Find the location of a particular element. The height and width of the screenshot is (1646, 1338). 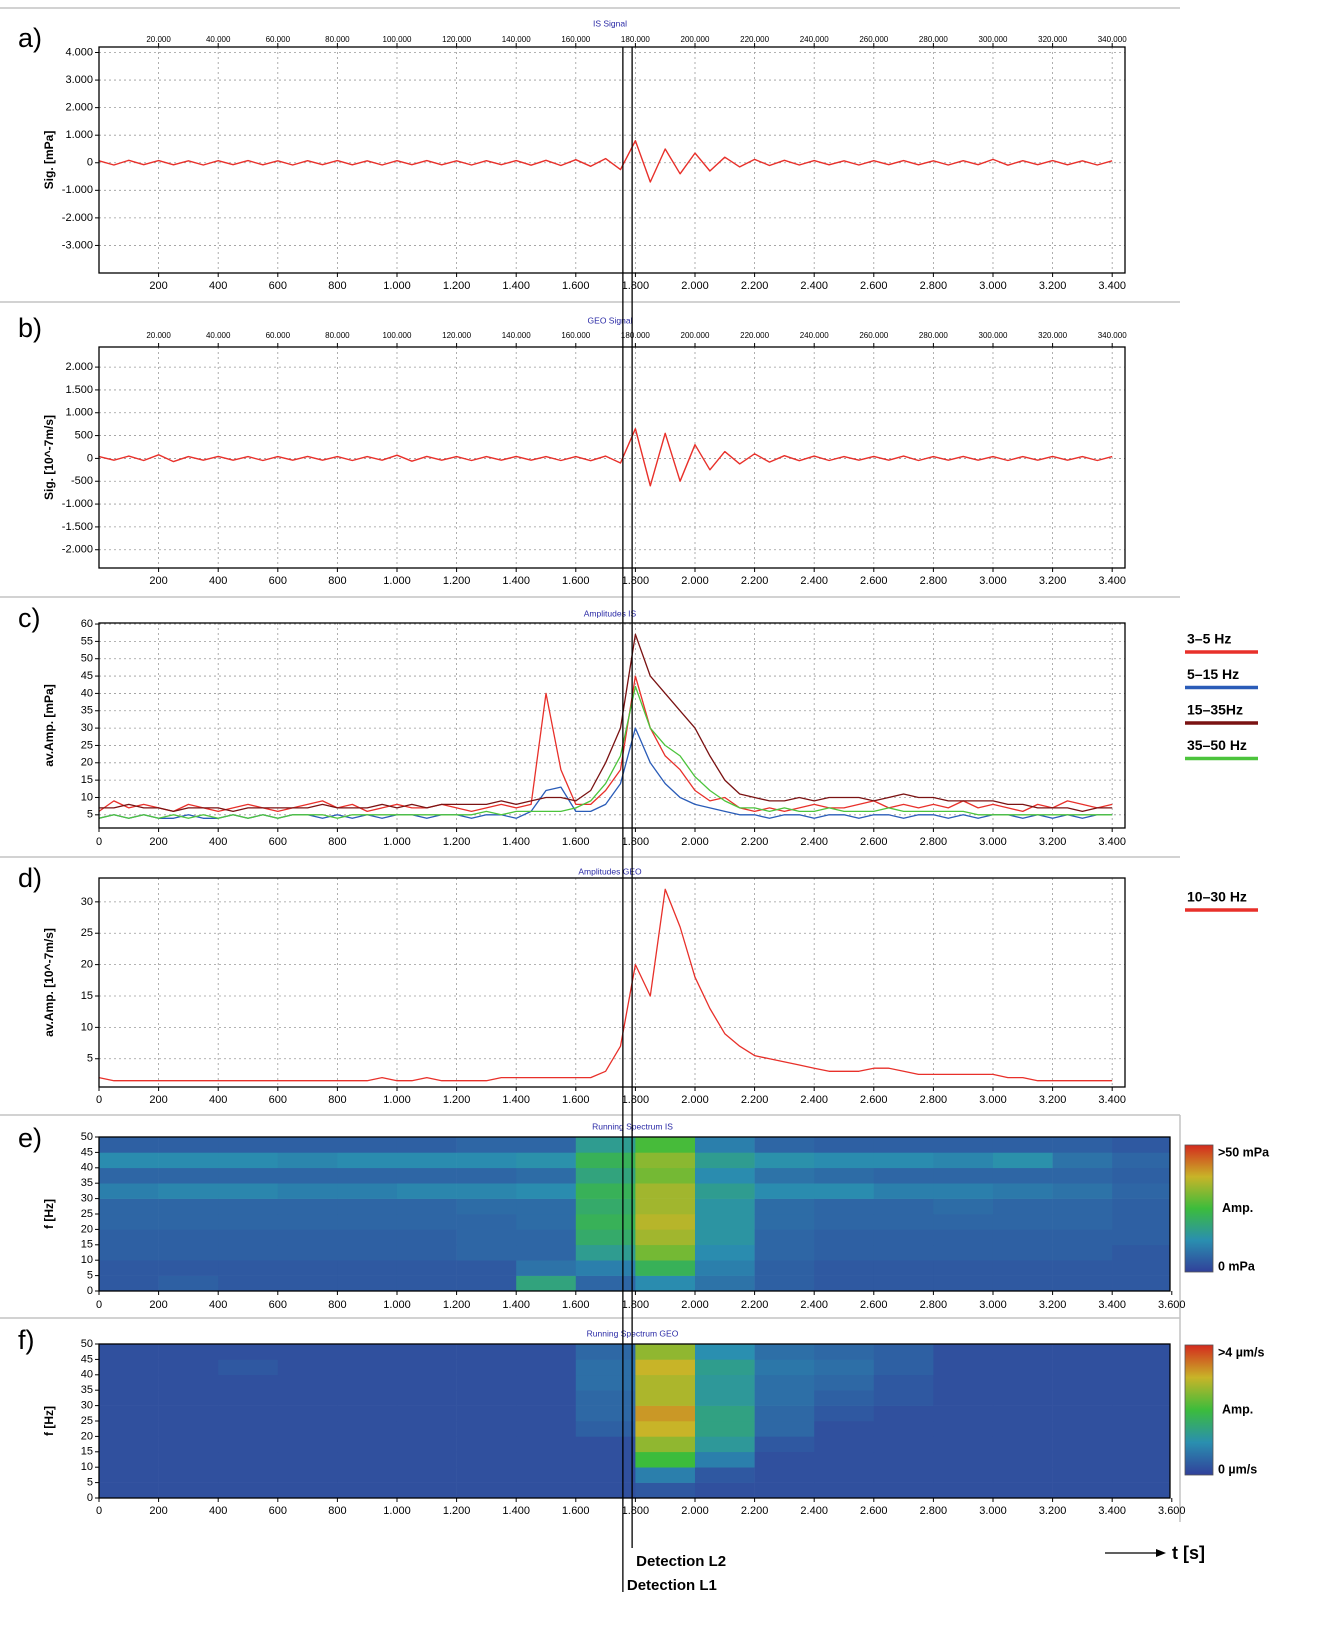

y-tick-label: 5 is located at coordinates (90, 815).